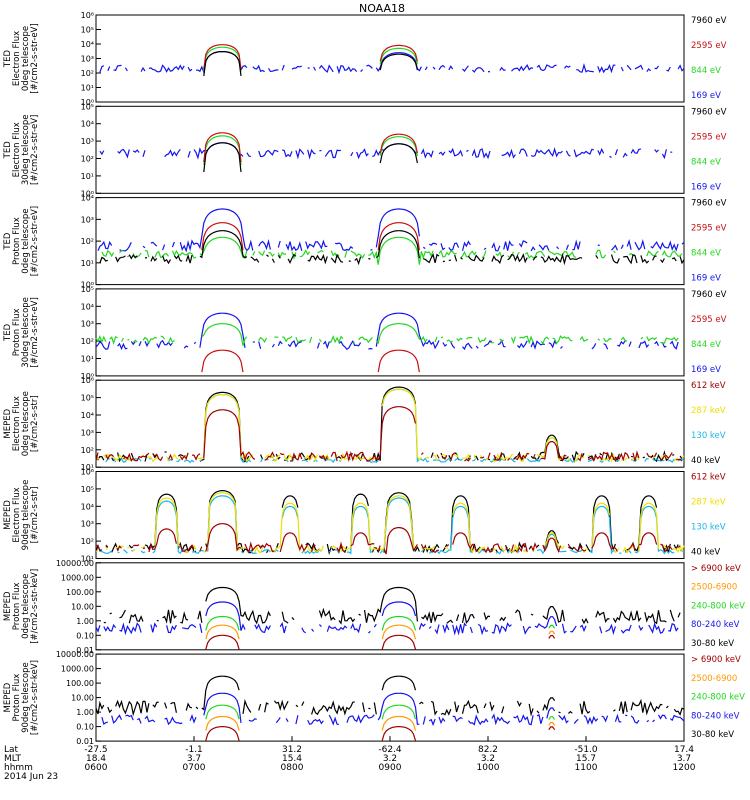 This screenshot has width=750, height=800. Describe the element at coordinates (26, 515) in the screenshot. I see `y-axis-label-line: 90deg telescope` at that location.